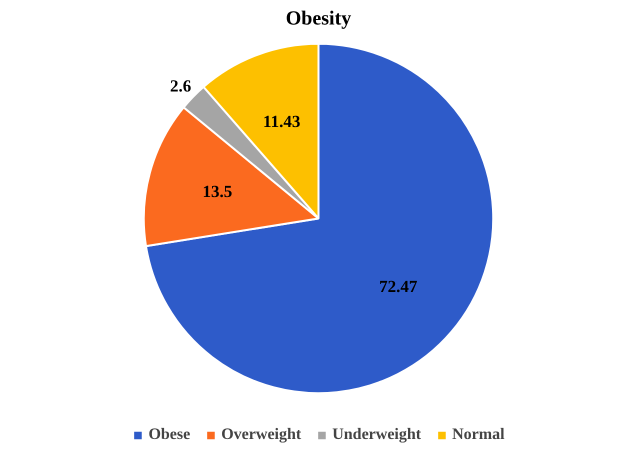 Image resolution: width=638 pixels, height=457 pixels. What do you see at coordinates (281, 121) in the screenshot?
I see `data-label: 11.43` at bounding box center [281, 121].